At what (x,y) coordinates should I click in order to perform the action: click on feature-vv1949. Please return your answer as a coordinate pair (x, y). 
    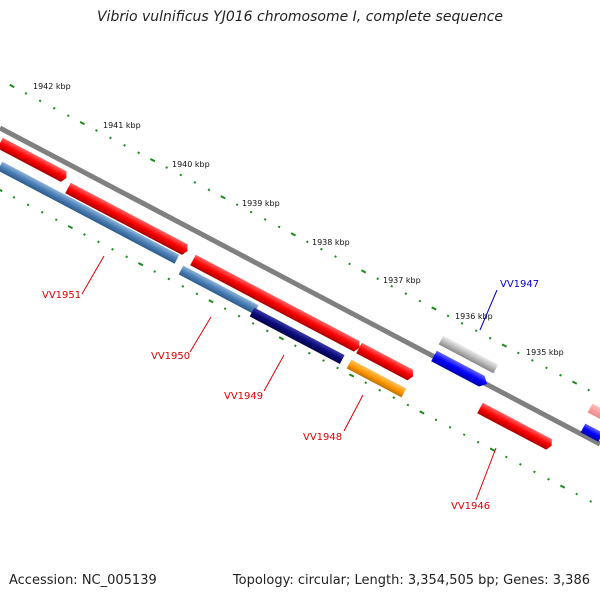
    Looking at the image, I should click on (297, 335).